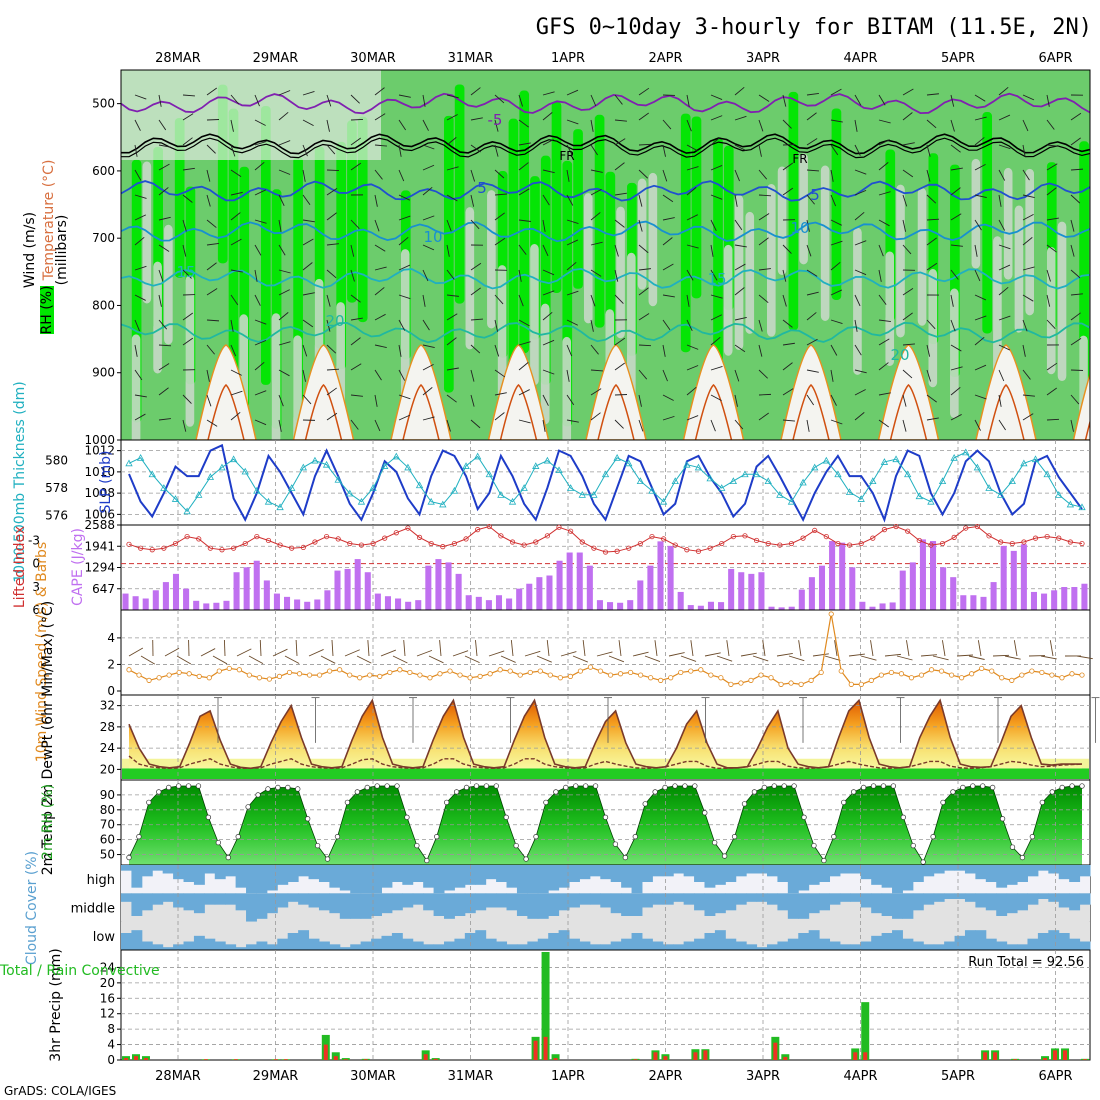  I want to click on y-tick-label: 1012, so click(99, 451).